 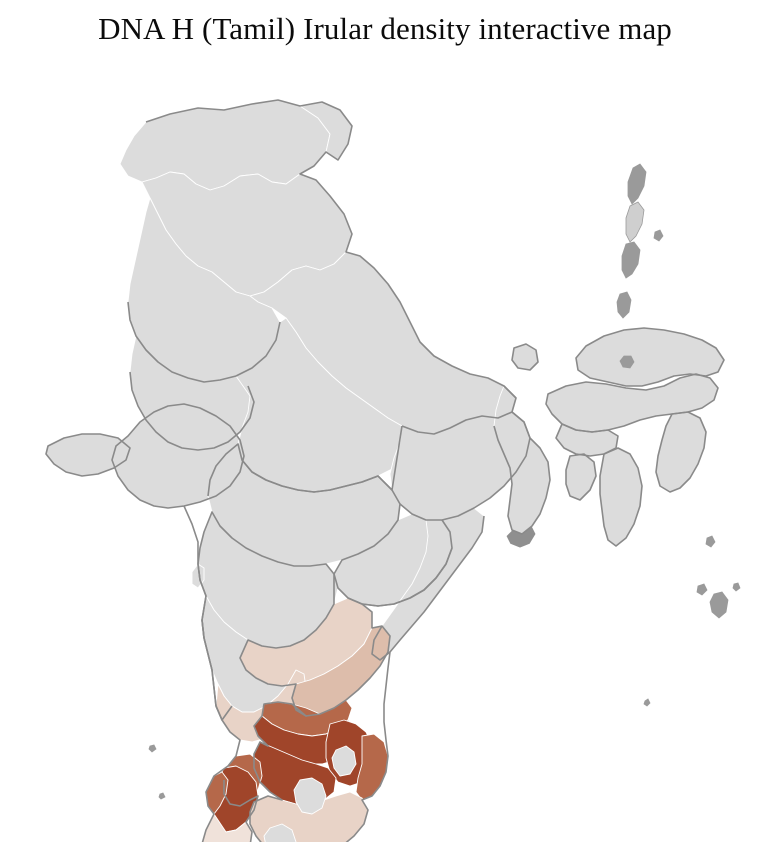 I want to click on boundary-nagaland-manipur, so click(x=681, y=452).